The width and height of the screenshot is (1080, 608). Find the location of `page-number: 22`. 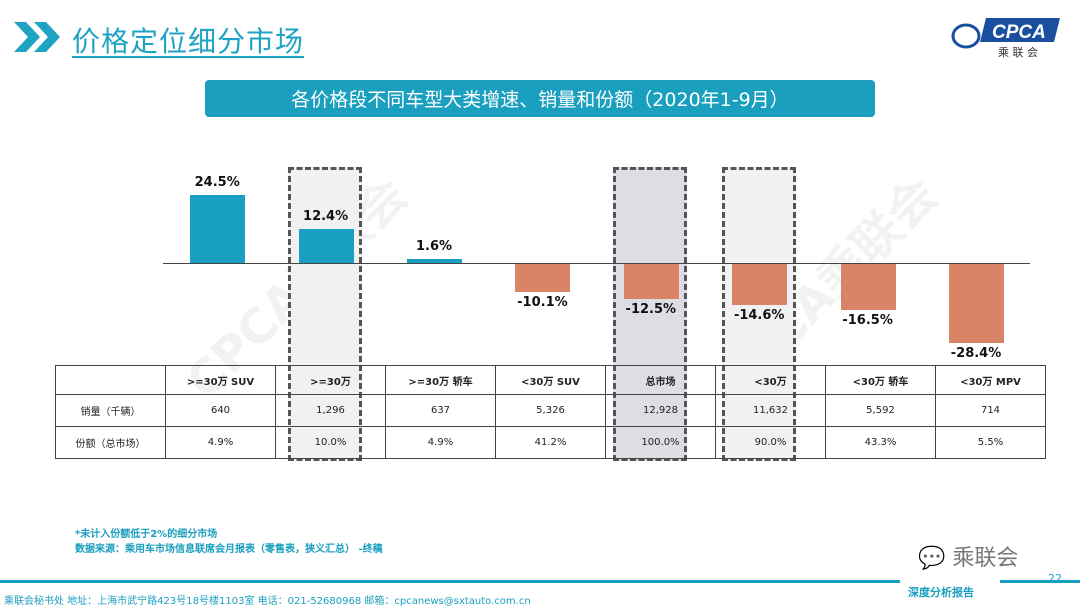

page-number: 22 is located at coordinates (1055, 578).